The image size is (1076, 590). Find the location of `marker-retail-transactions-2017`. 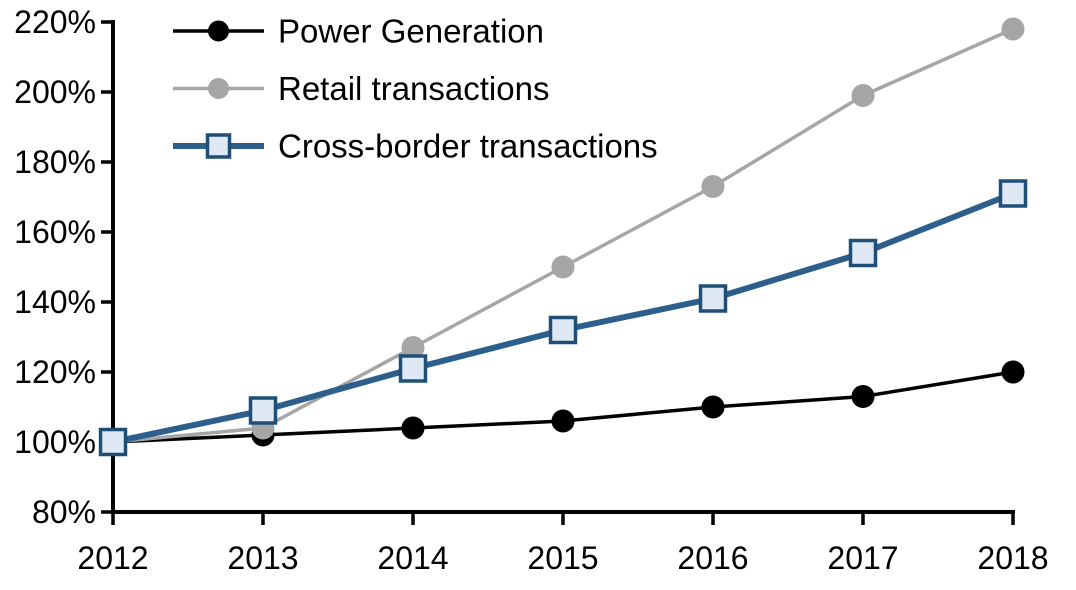

marker-retail-transactions-2017 is located at coordinates (863, 95).